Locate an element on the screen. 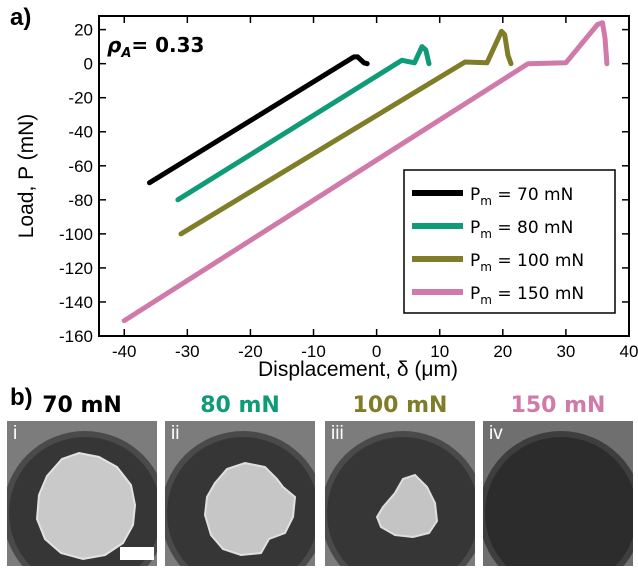 The width and height of the screenshot is (638, 569). x-tick-label: -30 is located at coordinates (187, 351).